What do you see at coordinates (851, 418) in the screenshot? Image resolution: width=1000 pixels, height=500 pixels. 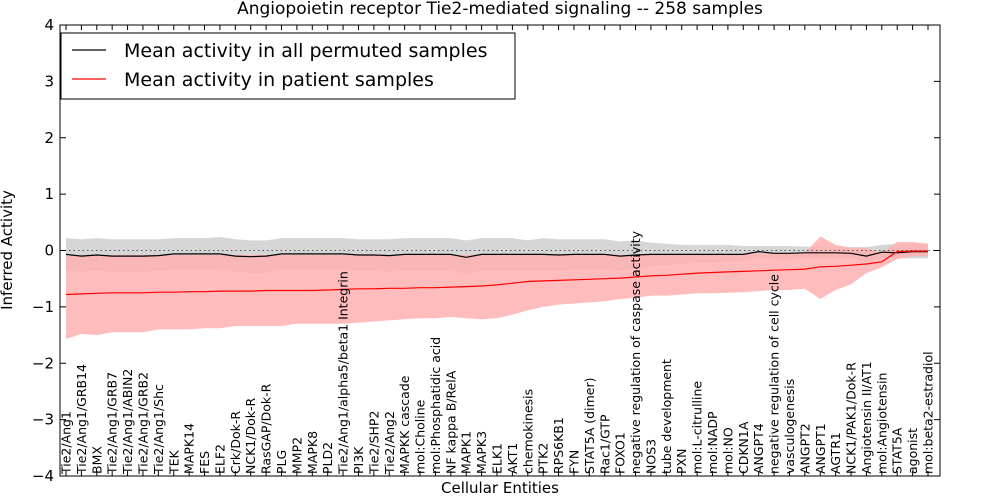 I see `x-tick-label: NCK1/PAK1/Dok-R` at bounding box center [851, 418].